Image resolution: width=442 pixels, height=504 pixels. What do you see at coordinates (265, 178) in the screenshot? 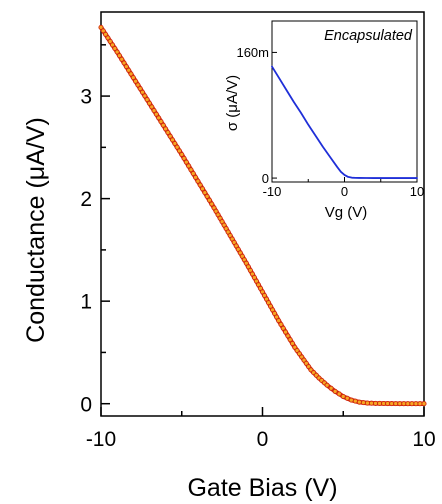
I see `inset-y-tick-label: 0` at bounding box center [265, 178].